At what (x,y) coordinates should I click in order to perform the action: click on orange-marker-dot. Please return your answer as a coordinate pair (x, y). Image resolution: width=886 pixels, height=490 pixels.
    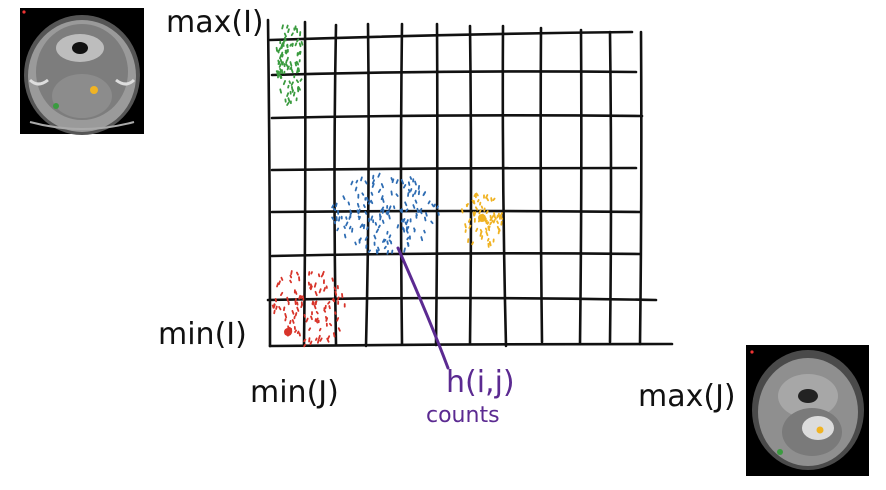
    Looking at the image, I should click on (94, 90).